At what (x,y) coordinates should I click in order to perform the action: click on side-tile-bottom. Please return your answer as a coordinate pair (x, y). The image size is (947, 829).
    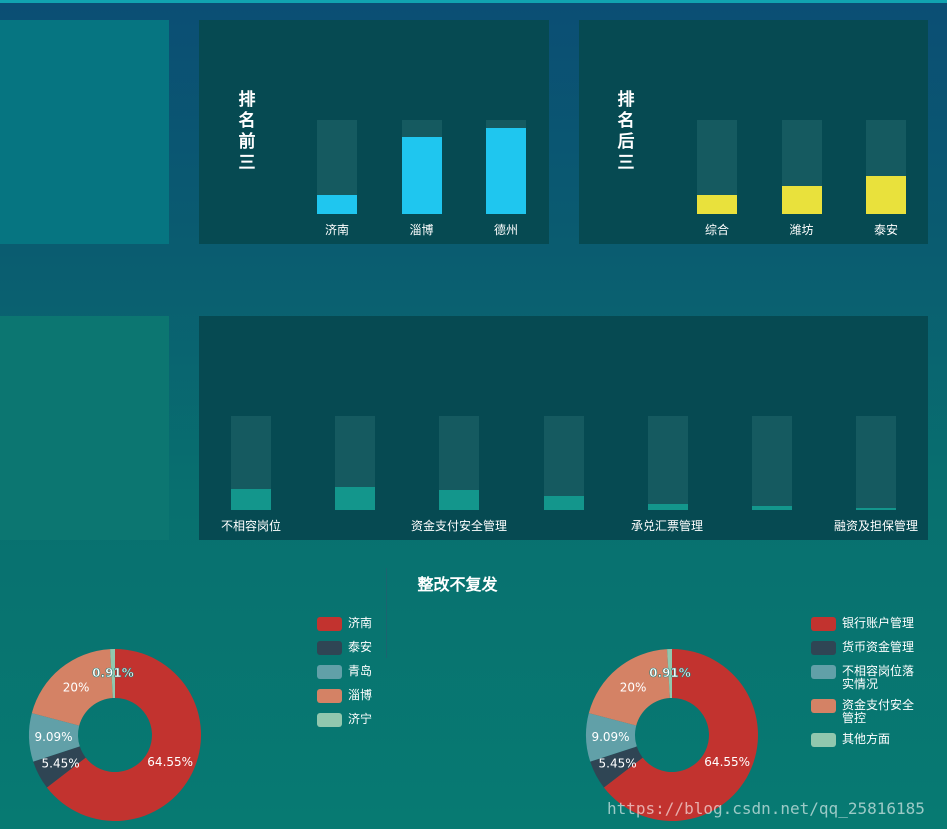
    Looking at the image, I should click on (84, 428).